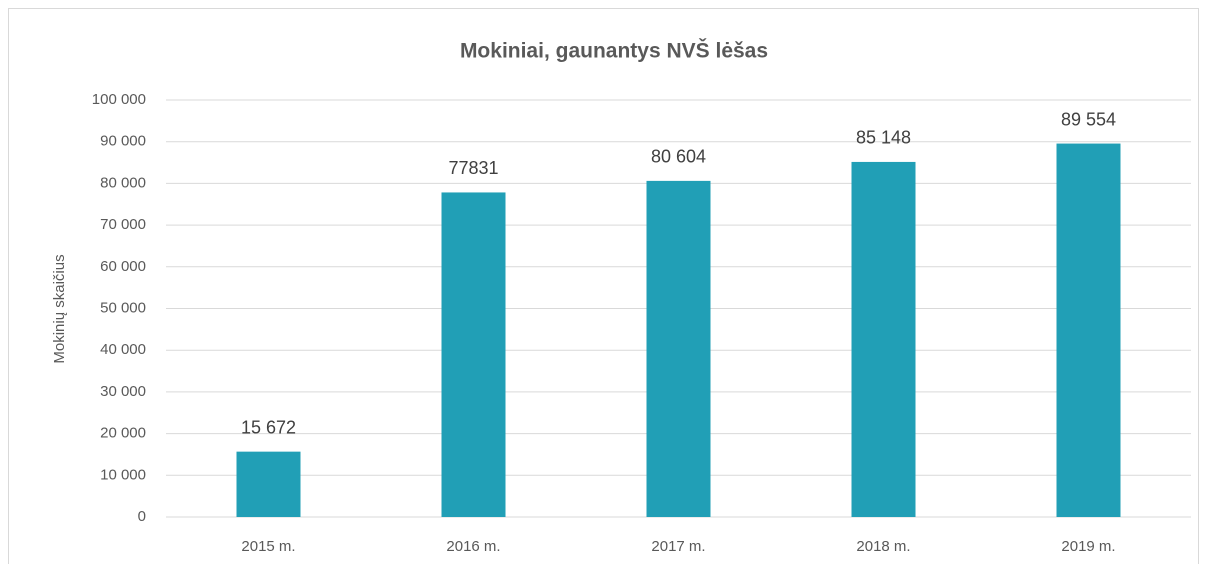 The height and width of the screenshot is (564, 1207). I want to click on y-tick-label: 20 000, so click(123, 433).